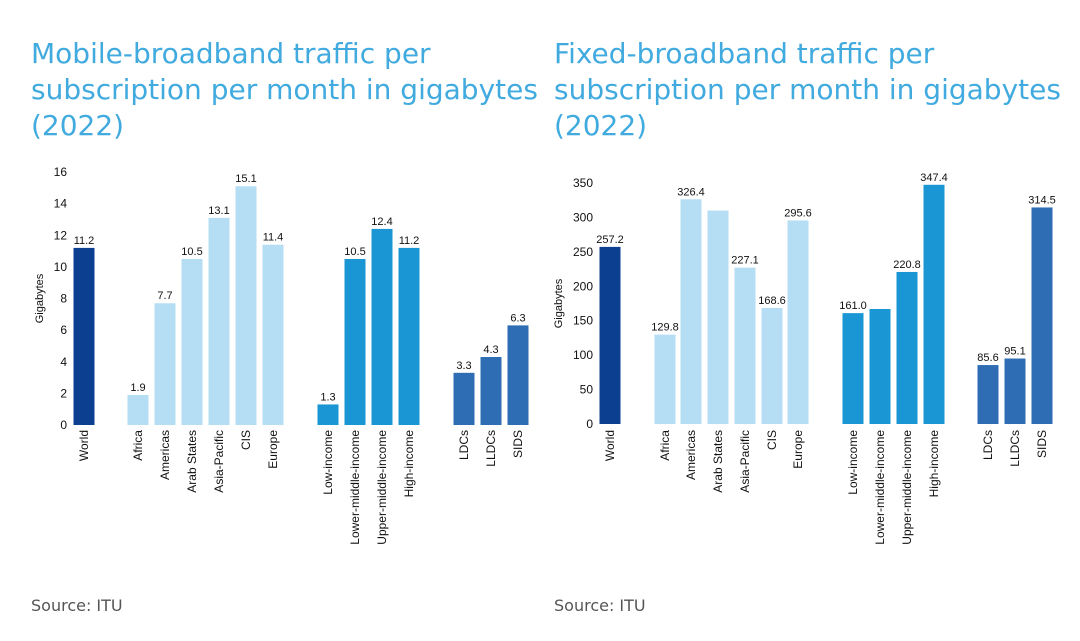  What do you see at coordinates (610, 240) in the screenshot?
I see `data-label: 257.2` at bounding box center [610, 240].